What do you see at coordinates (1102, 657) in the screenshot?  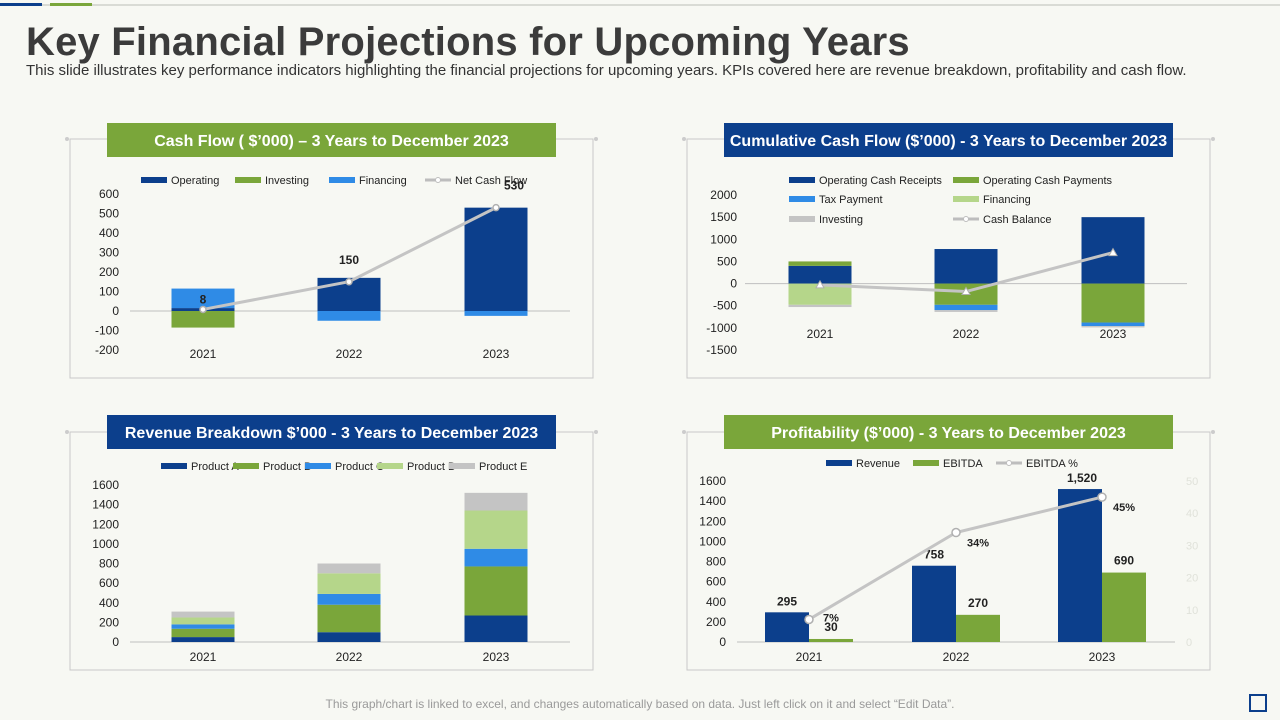 I see `profit-xlabel-2: 2023` at bounding box center [1102, 657].